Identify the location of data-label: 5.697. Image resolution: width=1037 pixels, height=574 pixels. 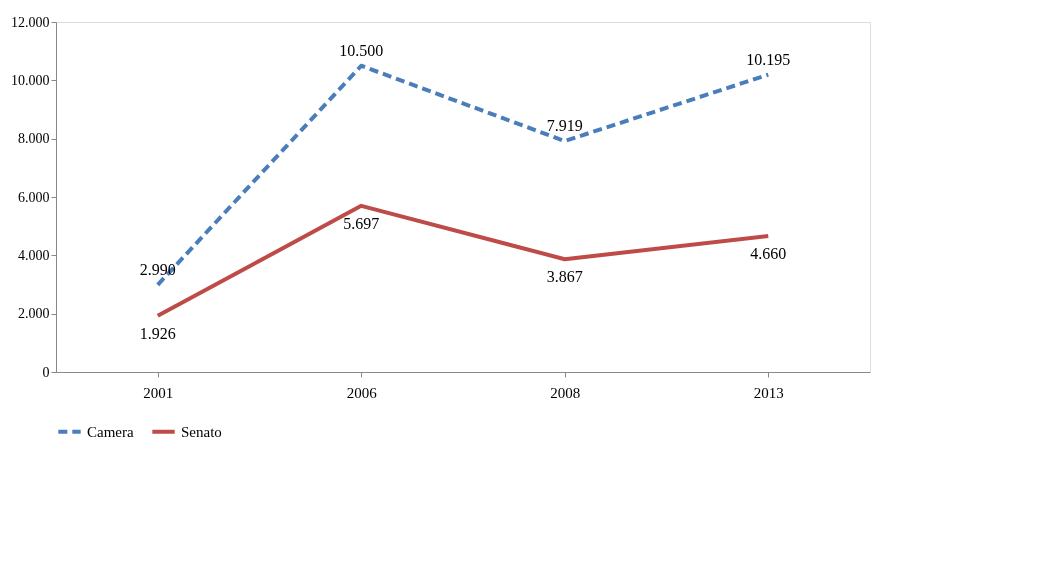
(361, 223).